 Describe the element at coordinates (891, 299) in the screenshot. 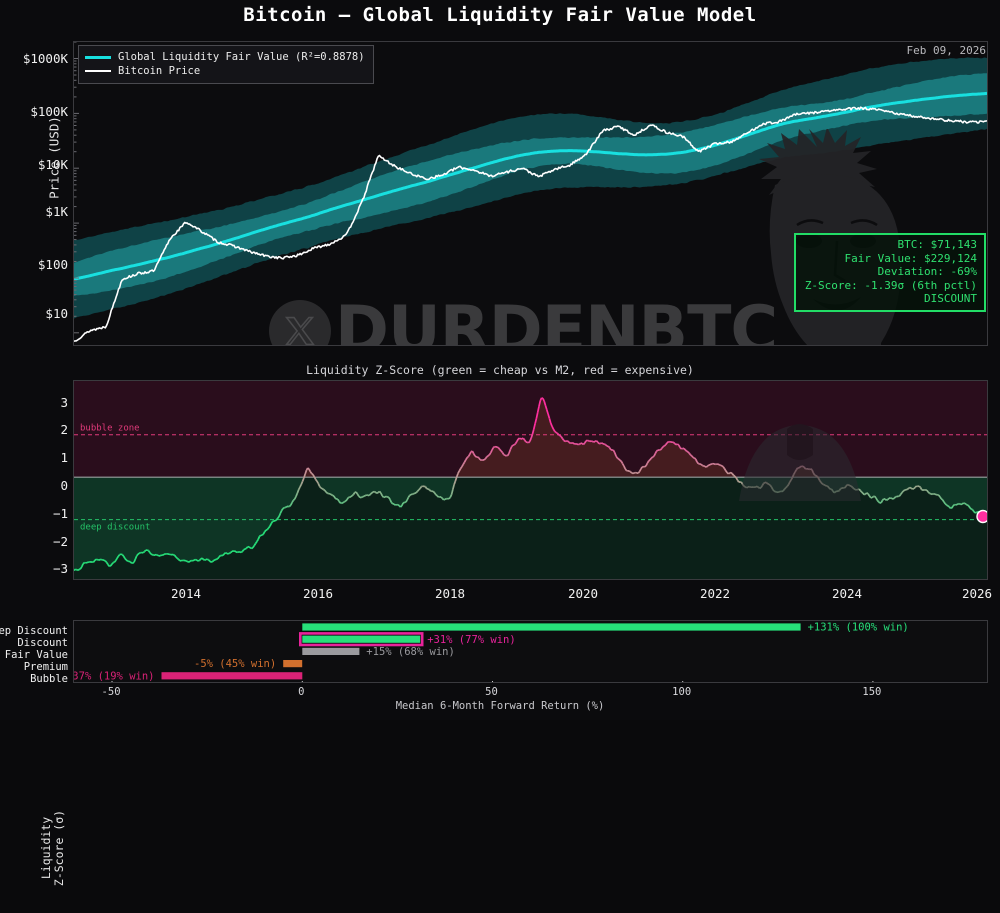

I see `info-regime-badge: DISCOUNT` at that location.